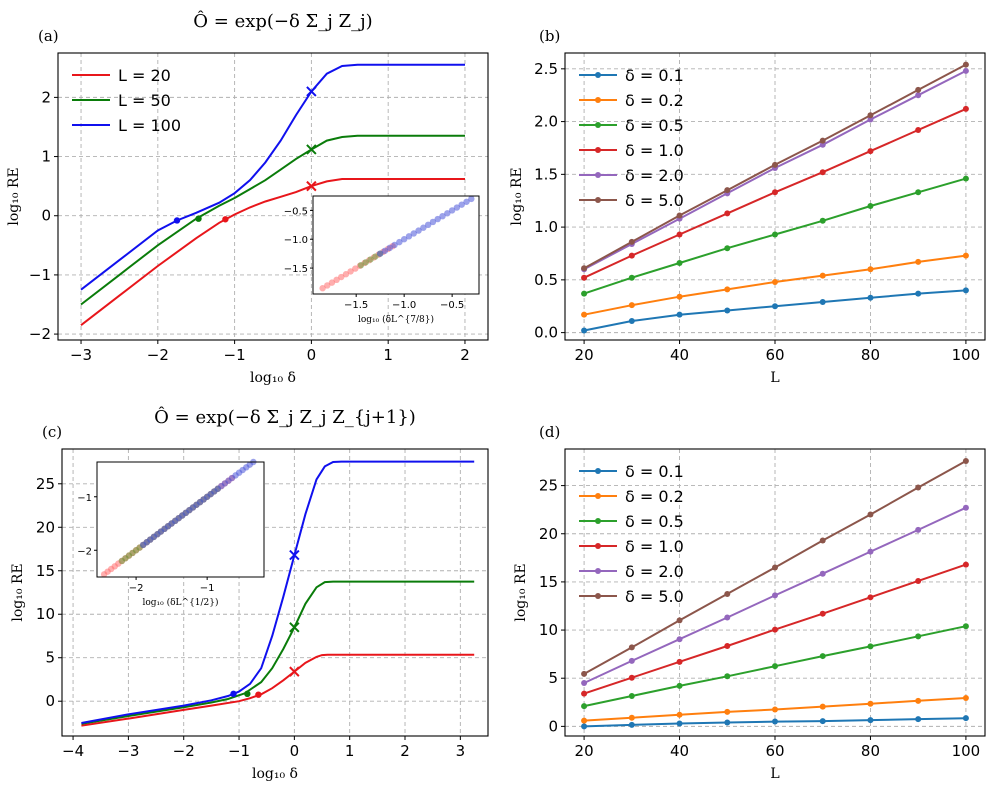 The image size is (996, 791). What do you see at coordinates (679, 751) in the screenshot?
I see `x-tick-label: 40` at bounding box center [679, 751].